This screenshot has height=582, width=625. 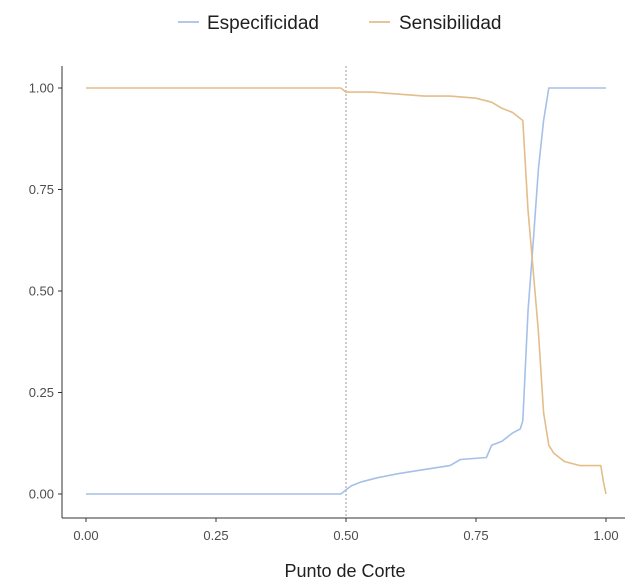 What do you see at coordinates (41, 494) in the screenshot?
I see `y-tick-label: 0.00` at bounding box center [41, 494].